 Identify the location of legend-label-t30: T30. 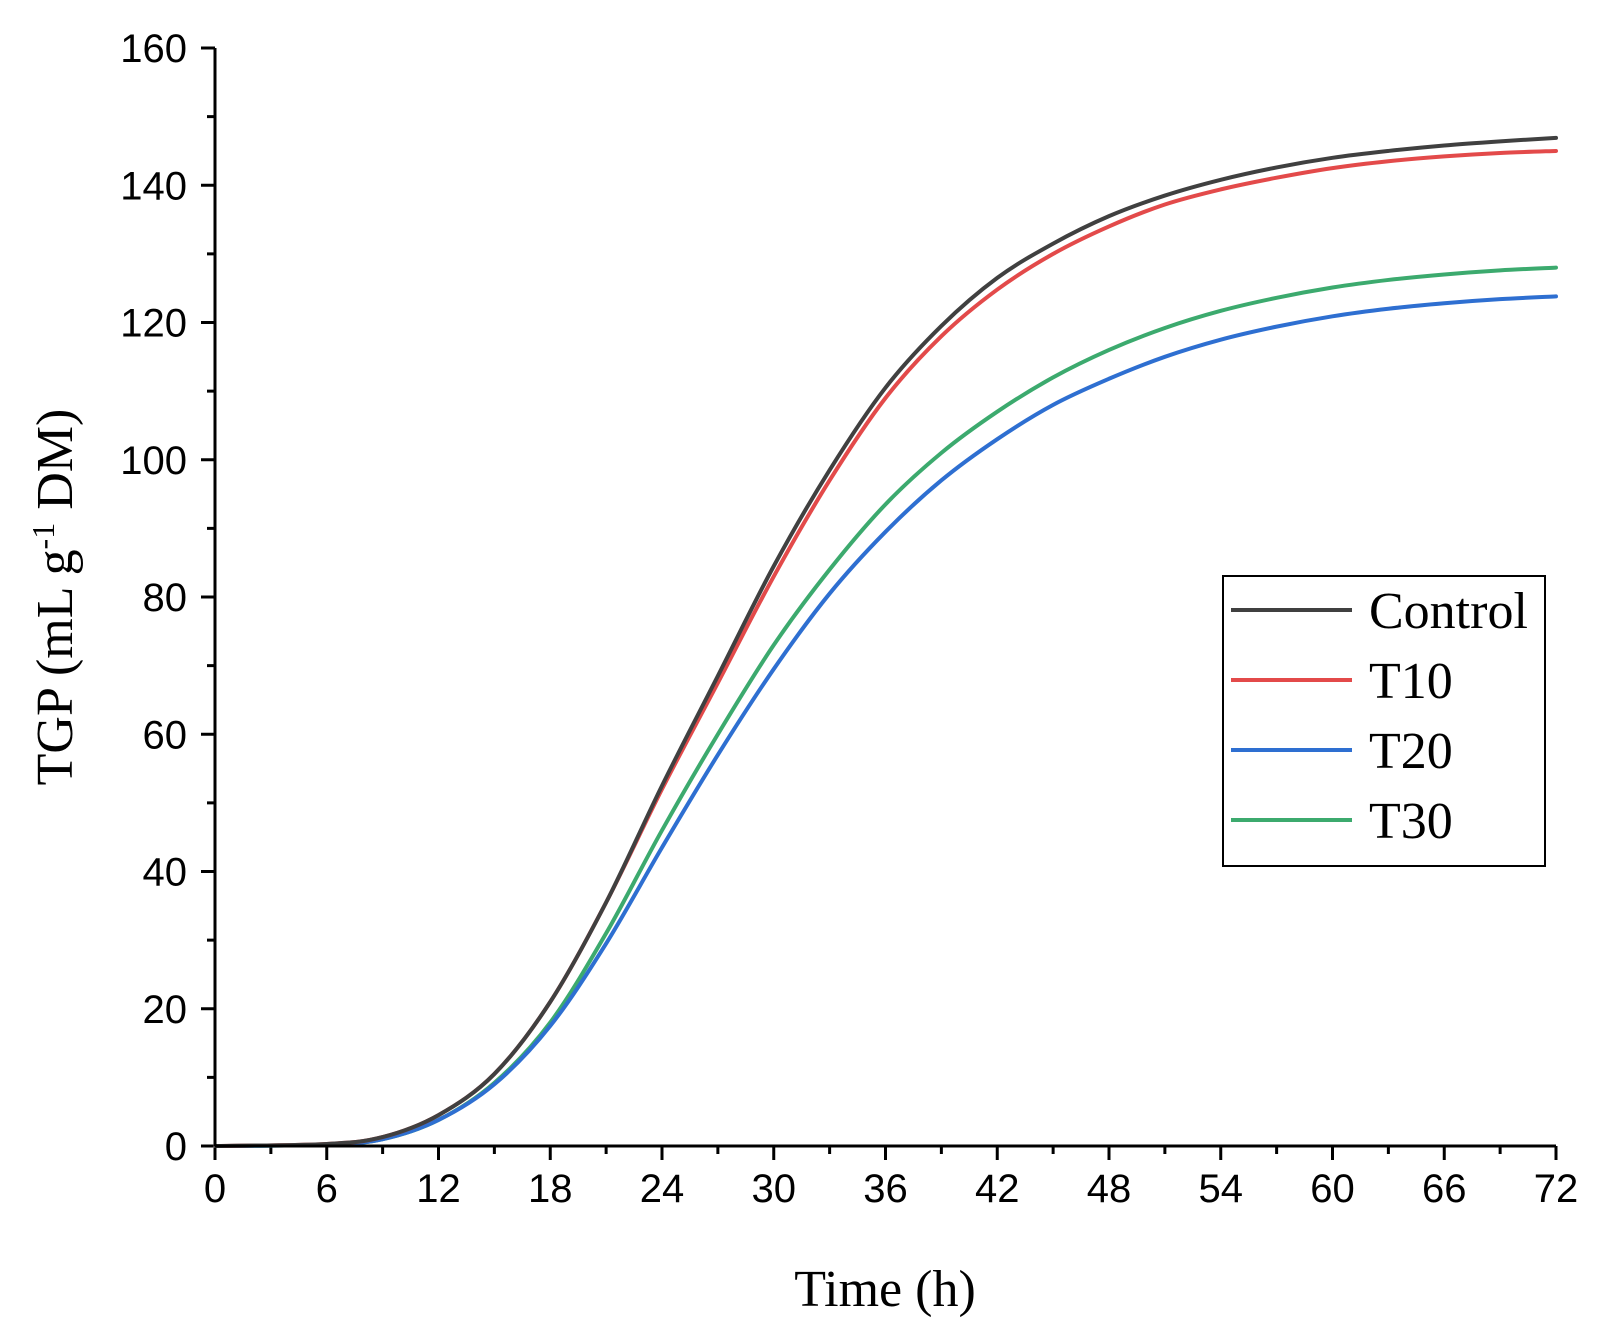
(1411, 821).